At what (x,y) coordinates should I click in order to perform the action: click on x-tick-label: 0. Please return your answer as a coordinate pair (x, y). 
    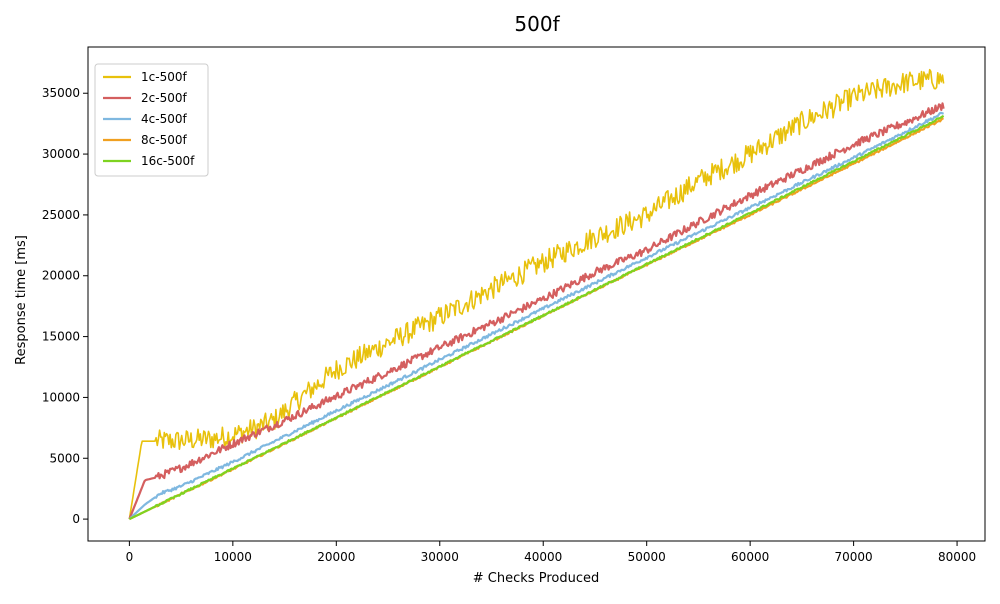
    Looking at the image, I should click on (130, 557).